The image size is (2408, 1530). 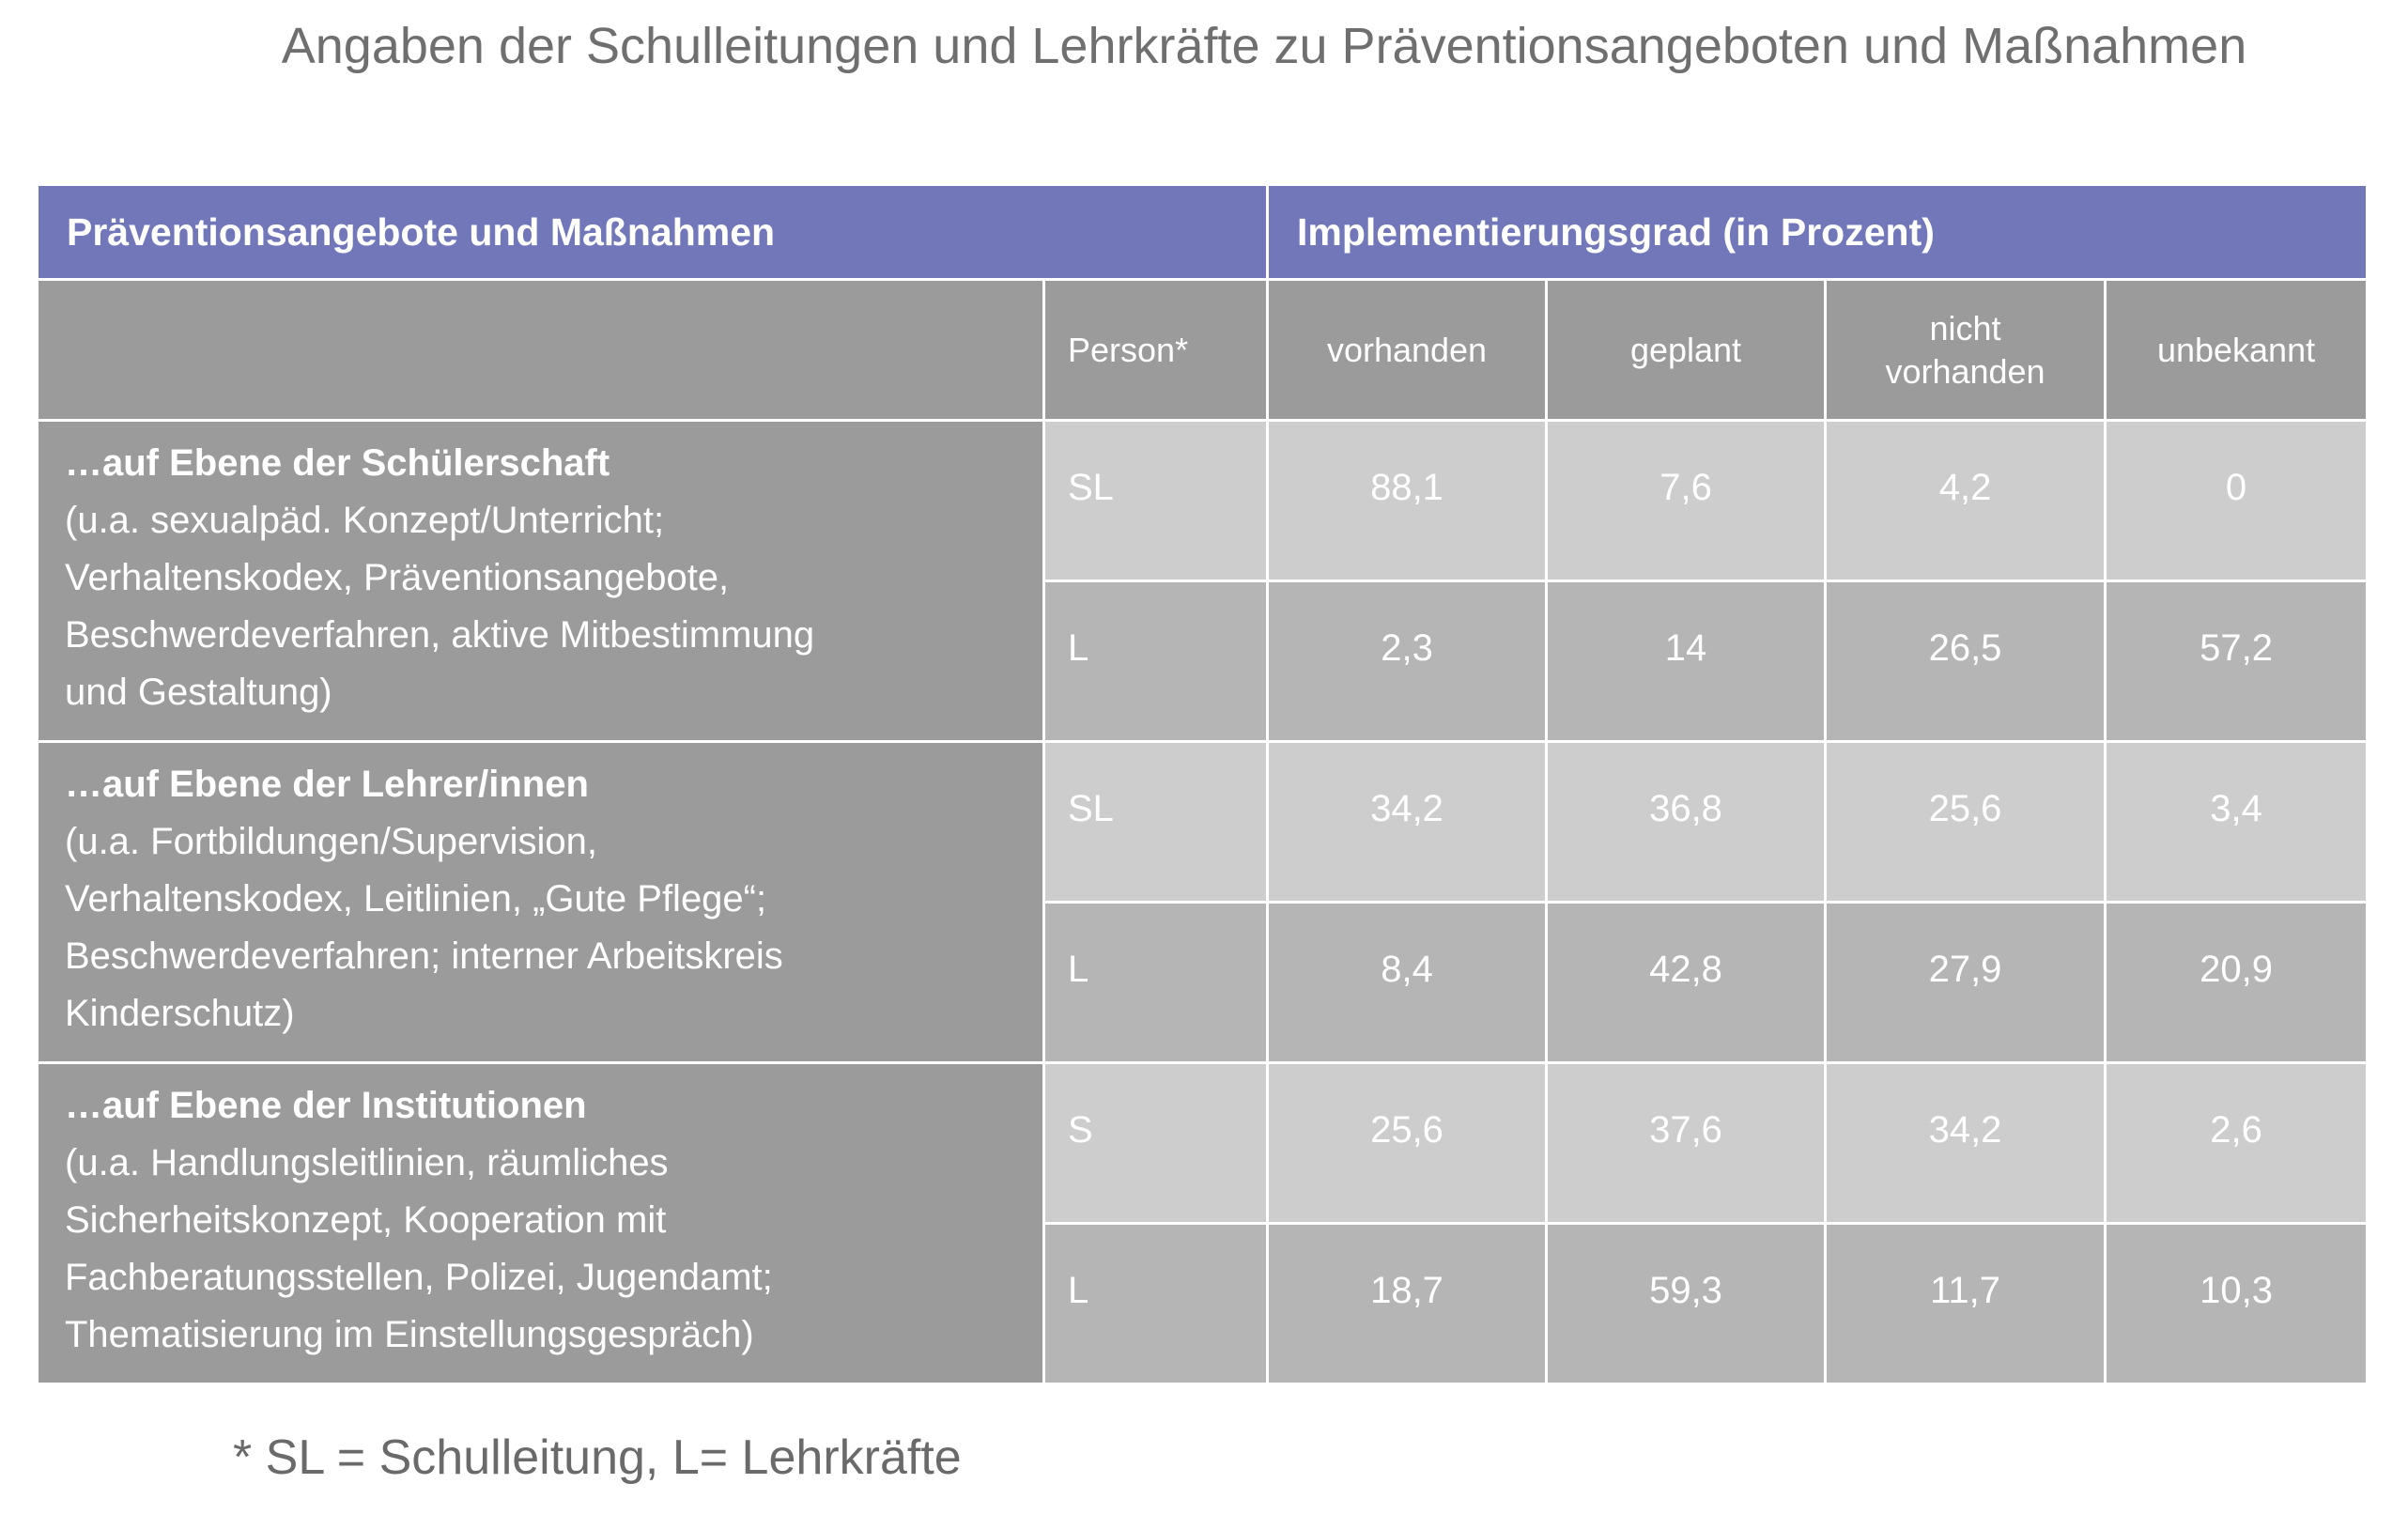 I want to click on value-cell: 36,8, so click(x=1686, y=822).